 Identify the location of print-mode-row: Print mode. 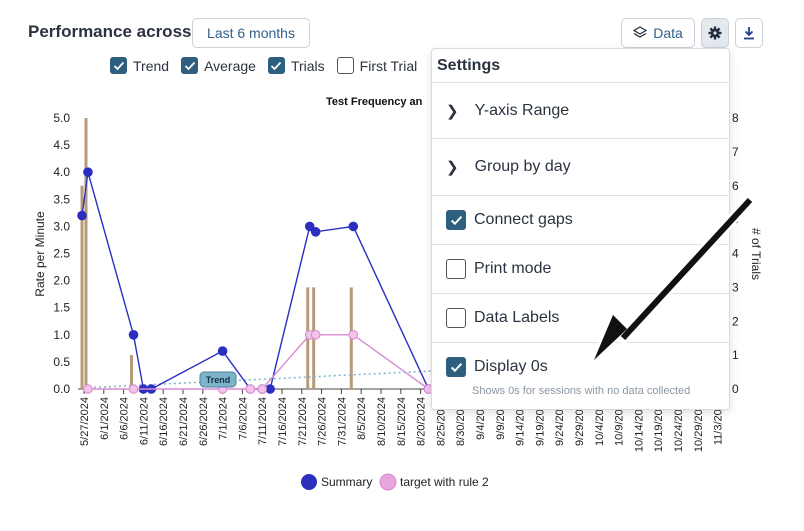
(580, 269).